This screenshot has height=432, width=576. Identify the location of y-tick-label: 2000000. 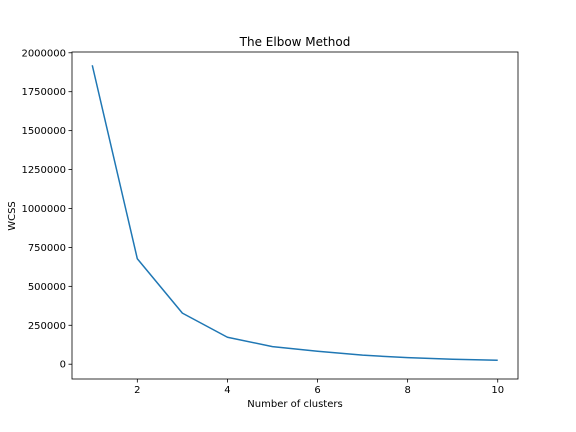
(43, 53).